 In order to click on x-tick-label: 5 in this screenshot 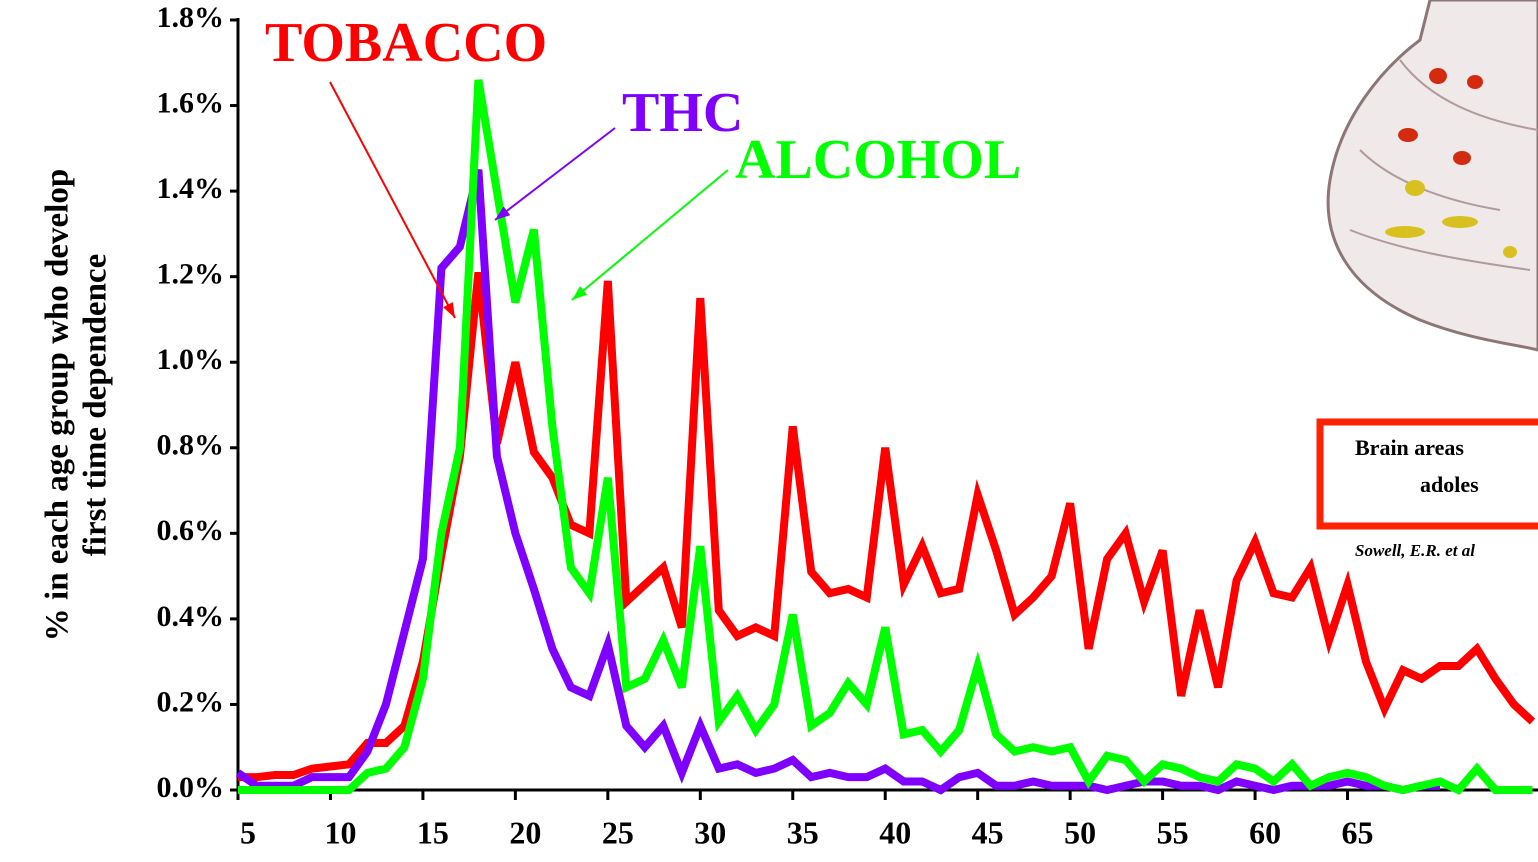, I will do `click(248, 832)`.